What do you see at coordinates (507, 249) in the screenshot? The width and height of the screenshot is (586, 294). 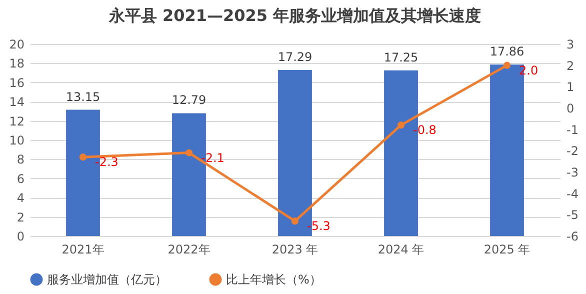 I see `x-tick-label: 2025 年` at bounding box center [507, 249].